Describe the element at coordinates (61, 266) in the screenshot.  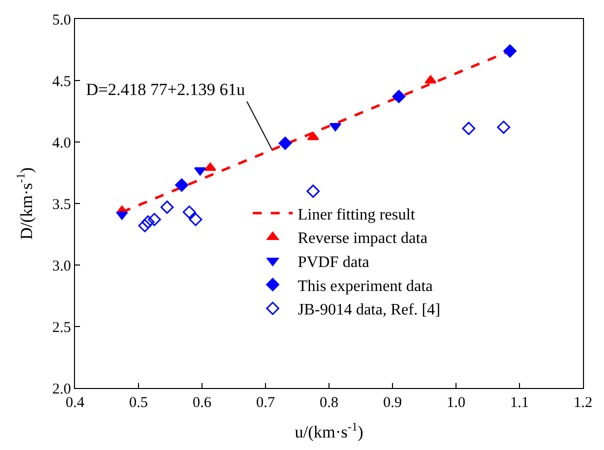
I see `y-tick-label: 3.0` at that location.